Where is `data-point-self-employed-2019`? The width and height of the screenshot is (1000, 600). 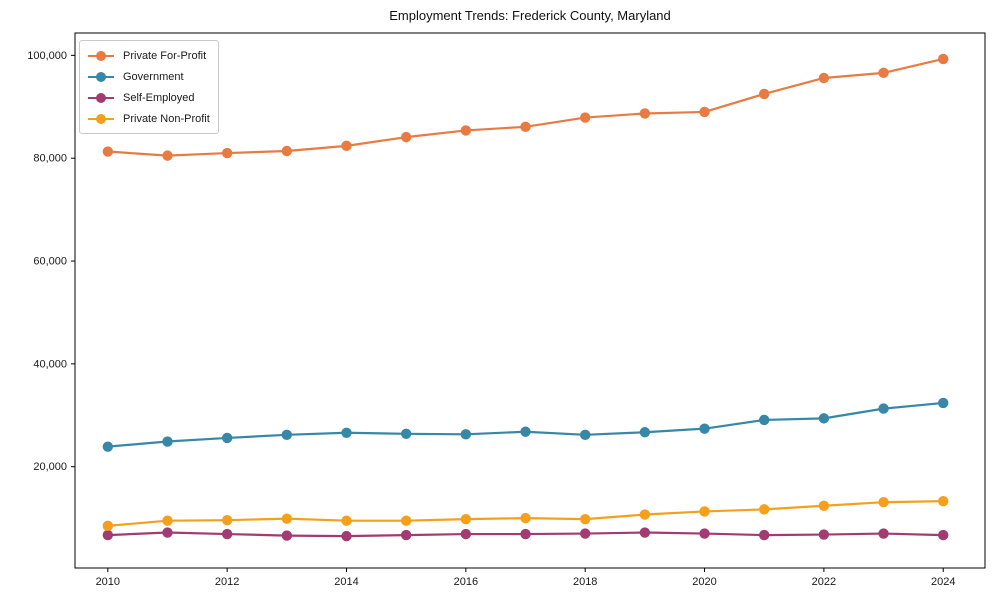 data-point-self-employed-2019 is located at coordinates (645, 532).